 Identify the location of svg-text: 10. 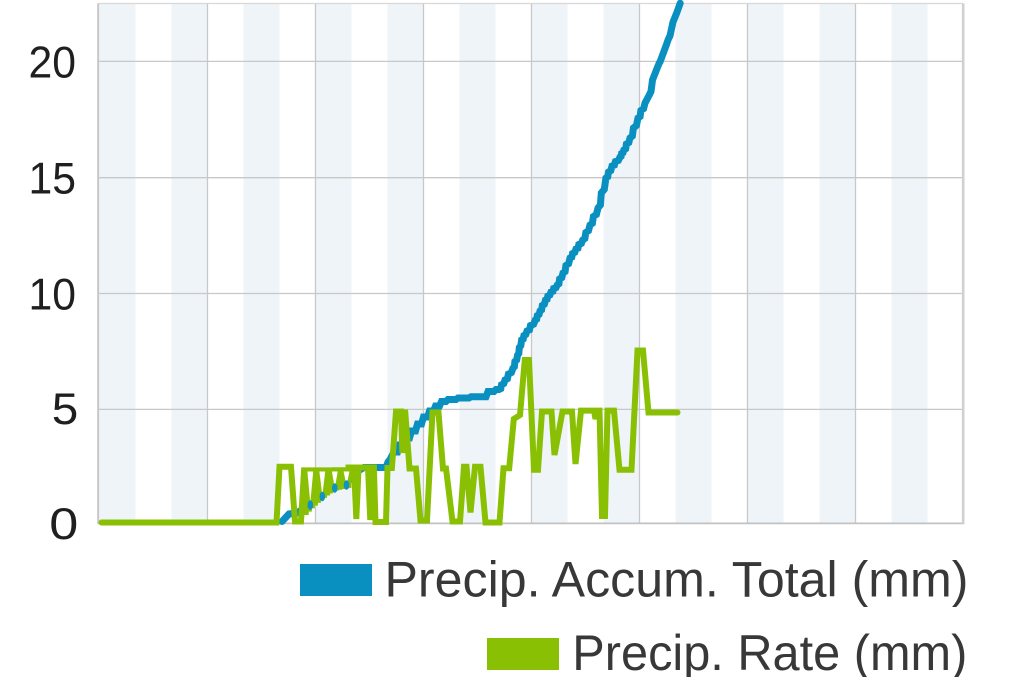
(53, 294).